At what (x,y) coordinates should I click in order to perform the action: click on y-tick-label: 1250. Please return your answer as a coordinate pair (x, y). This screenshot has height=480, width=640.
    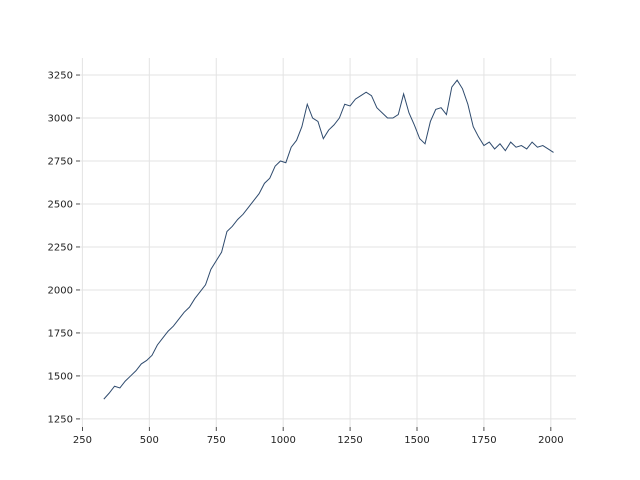
    Looking at the image, I should click on (60, 419).